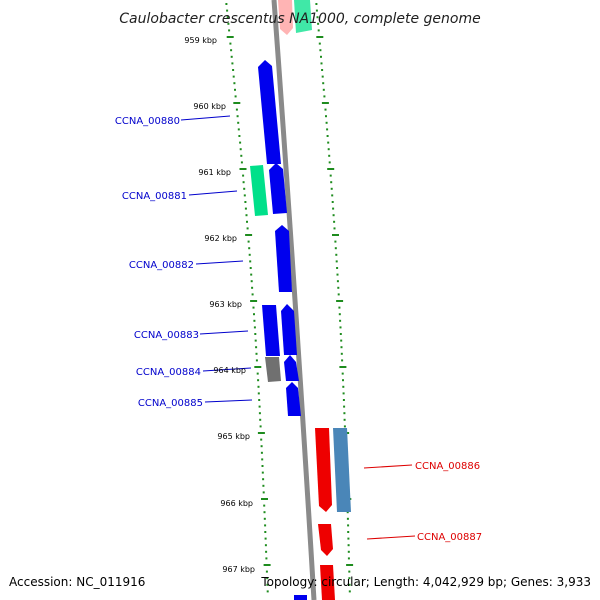 This screenshot has height=600, width=600. Describe the element at coordinates (168, 372) in the screenshot. I see `gene-label-ccna-00884: CCNA_00884` at that location.